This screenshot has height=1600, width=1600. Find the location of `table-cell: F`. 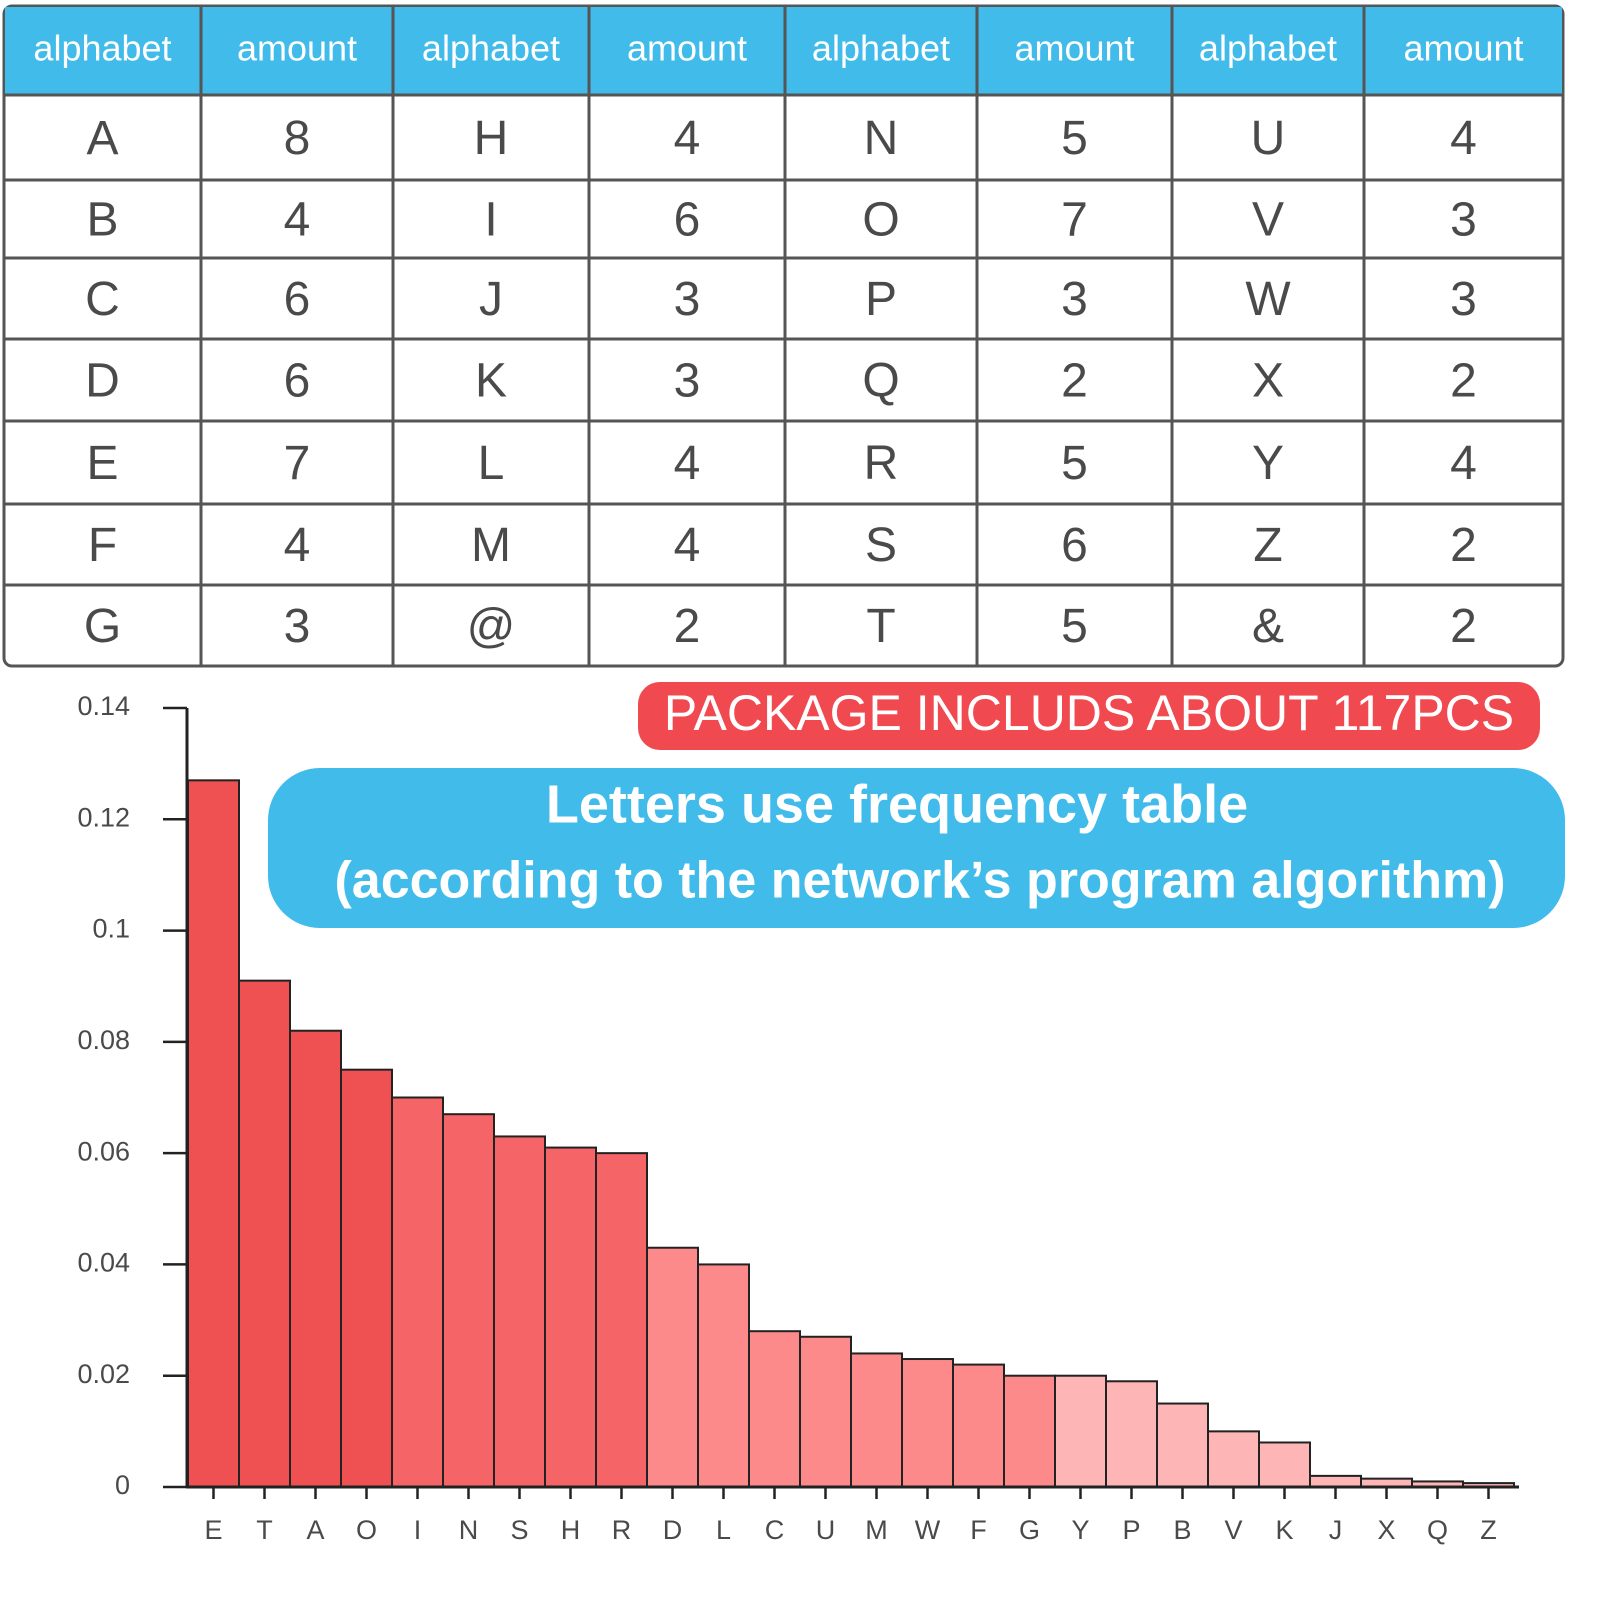

table-cell: F is located at coordinates (102, 545).